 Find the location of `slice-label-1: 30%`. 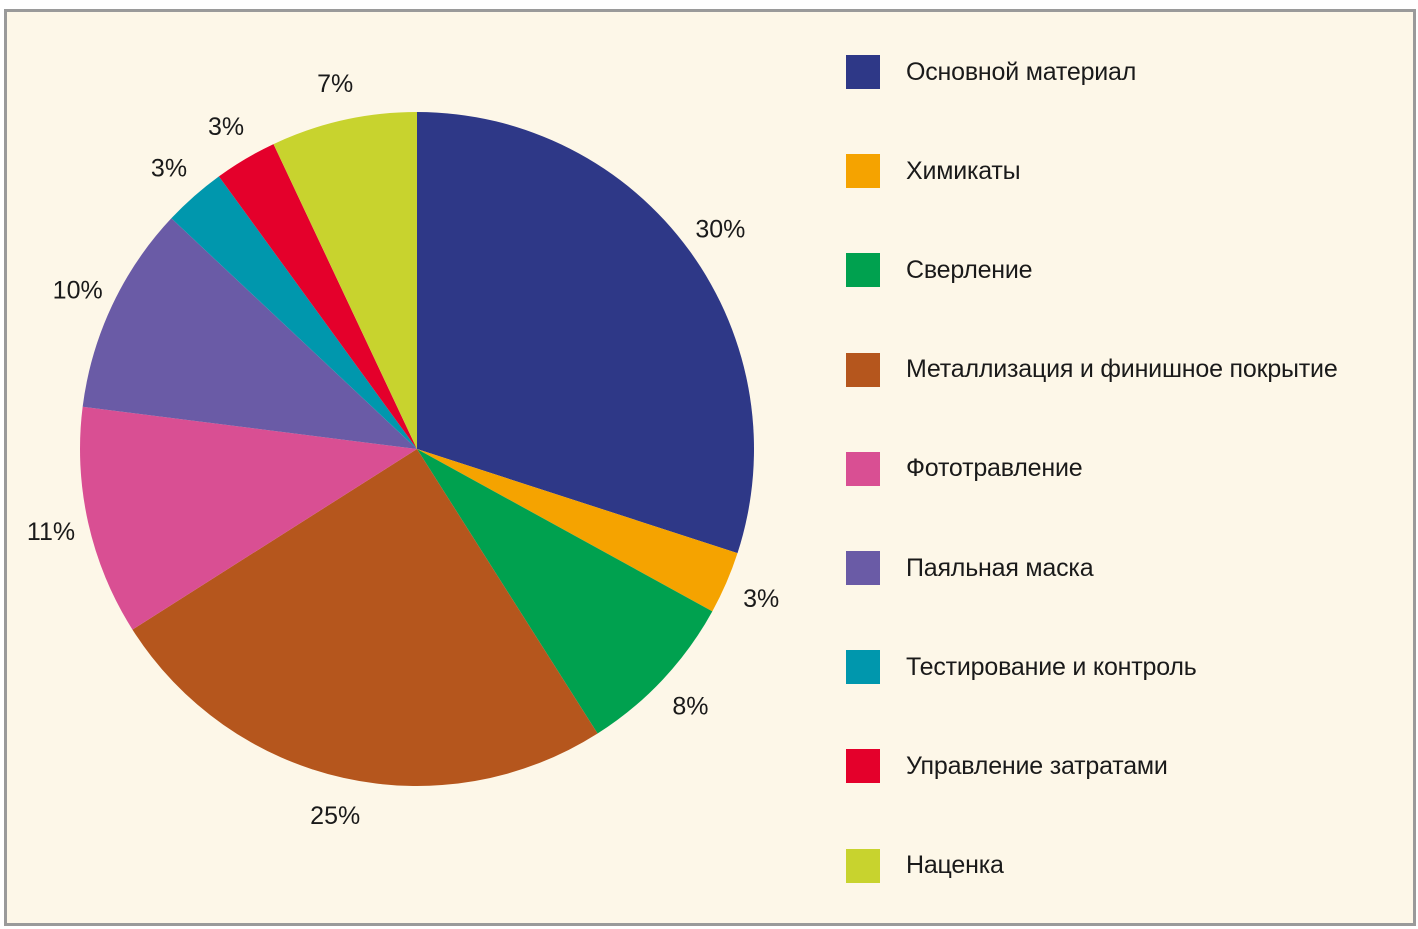

slice-label-1: 30% is located at coordinates (720, 230).